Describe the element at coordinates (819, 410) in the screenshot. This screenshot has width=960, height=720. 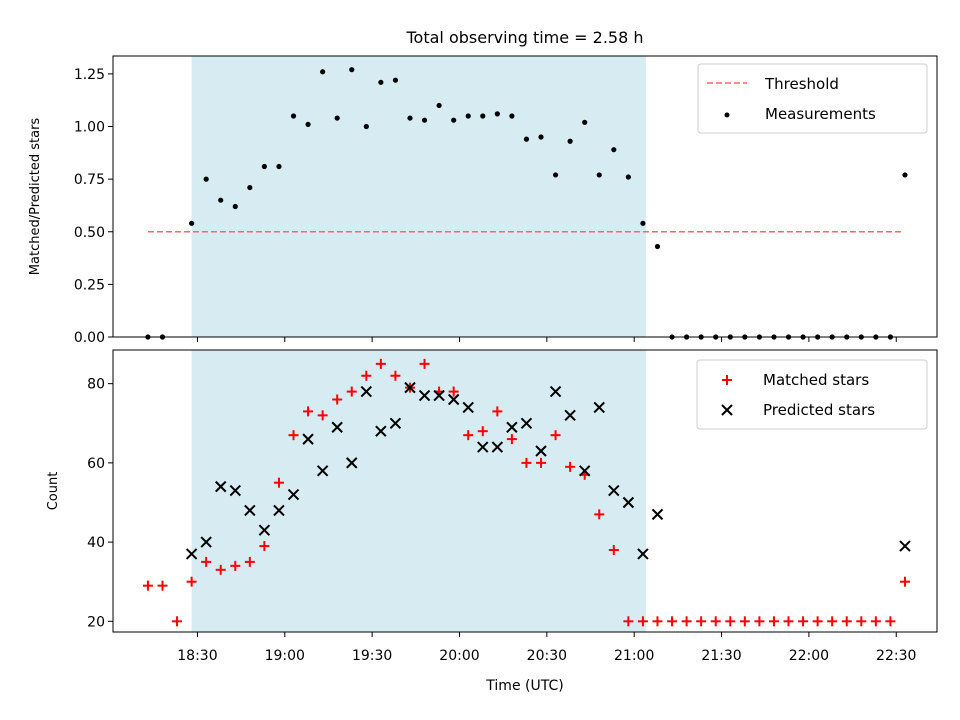
I see `legend-predicted-label: Predicted stars` at that location.